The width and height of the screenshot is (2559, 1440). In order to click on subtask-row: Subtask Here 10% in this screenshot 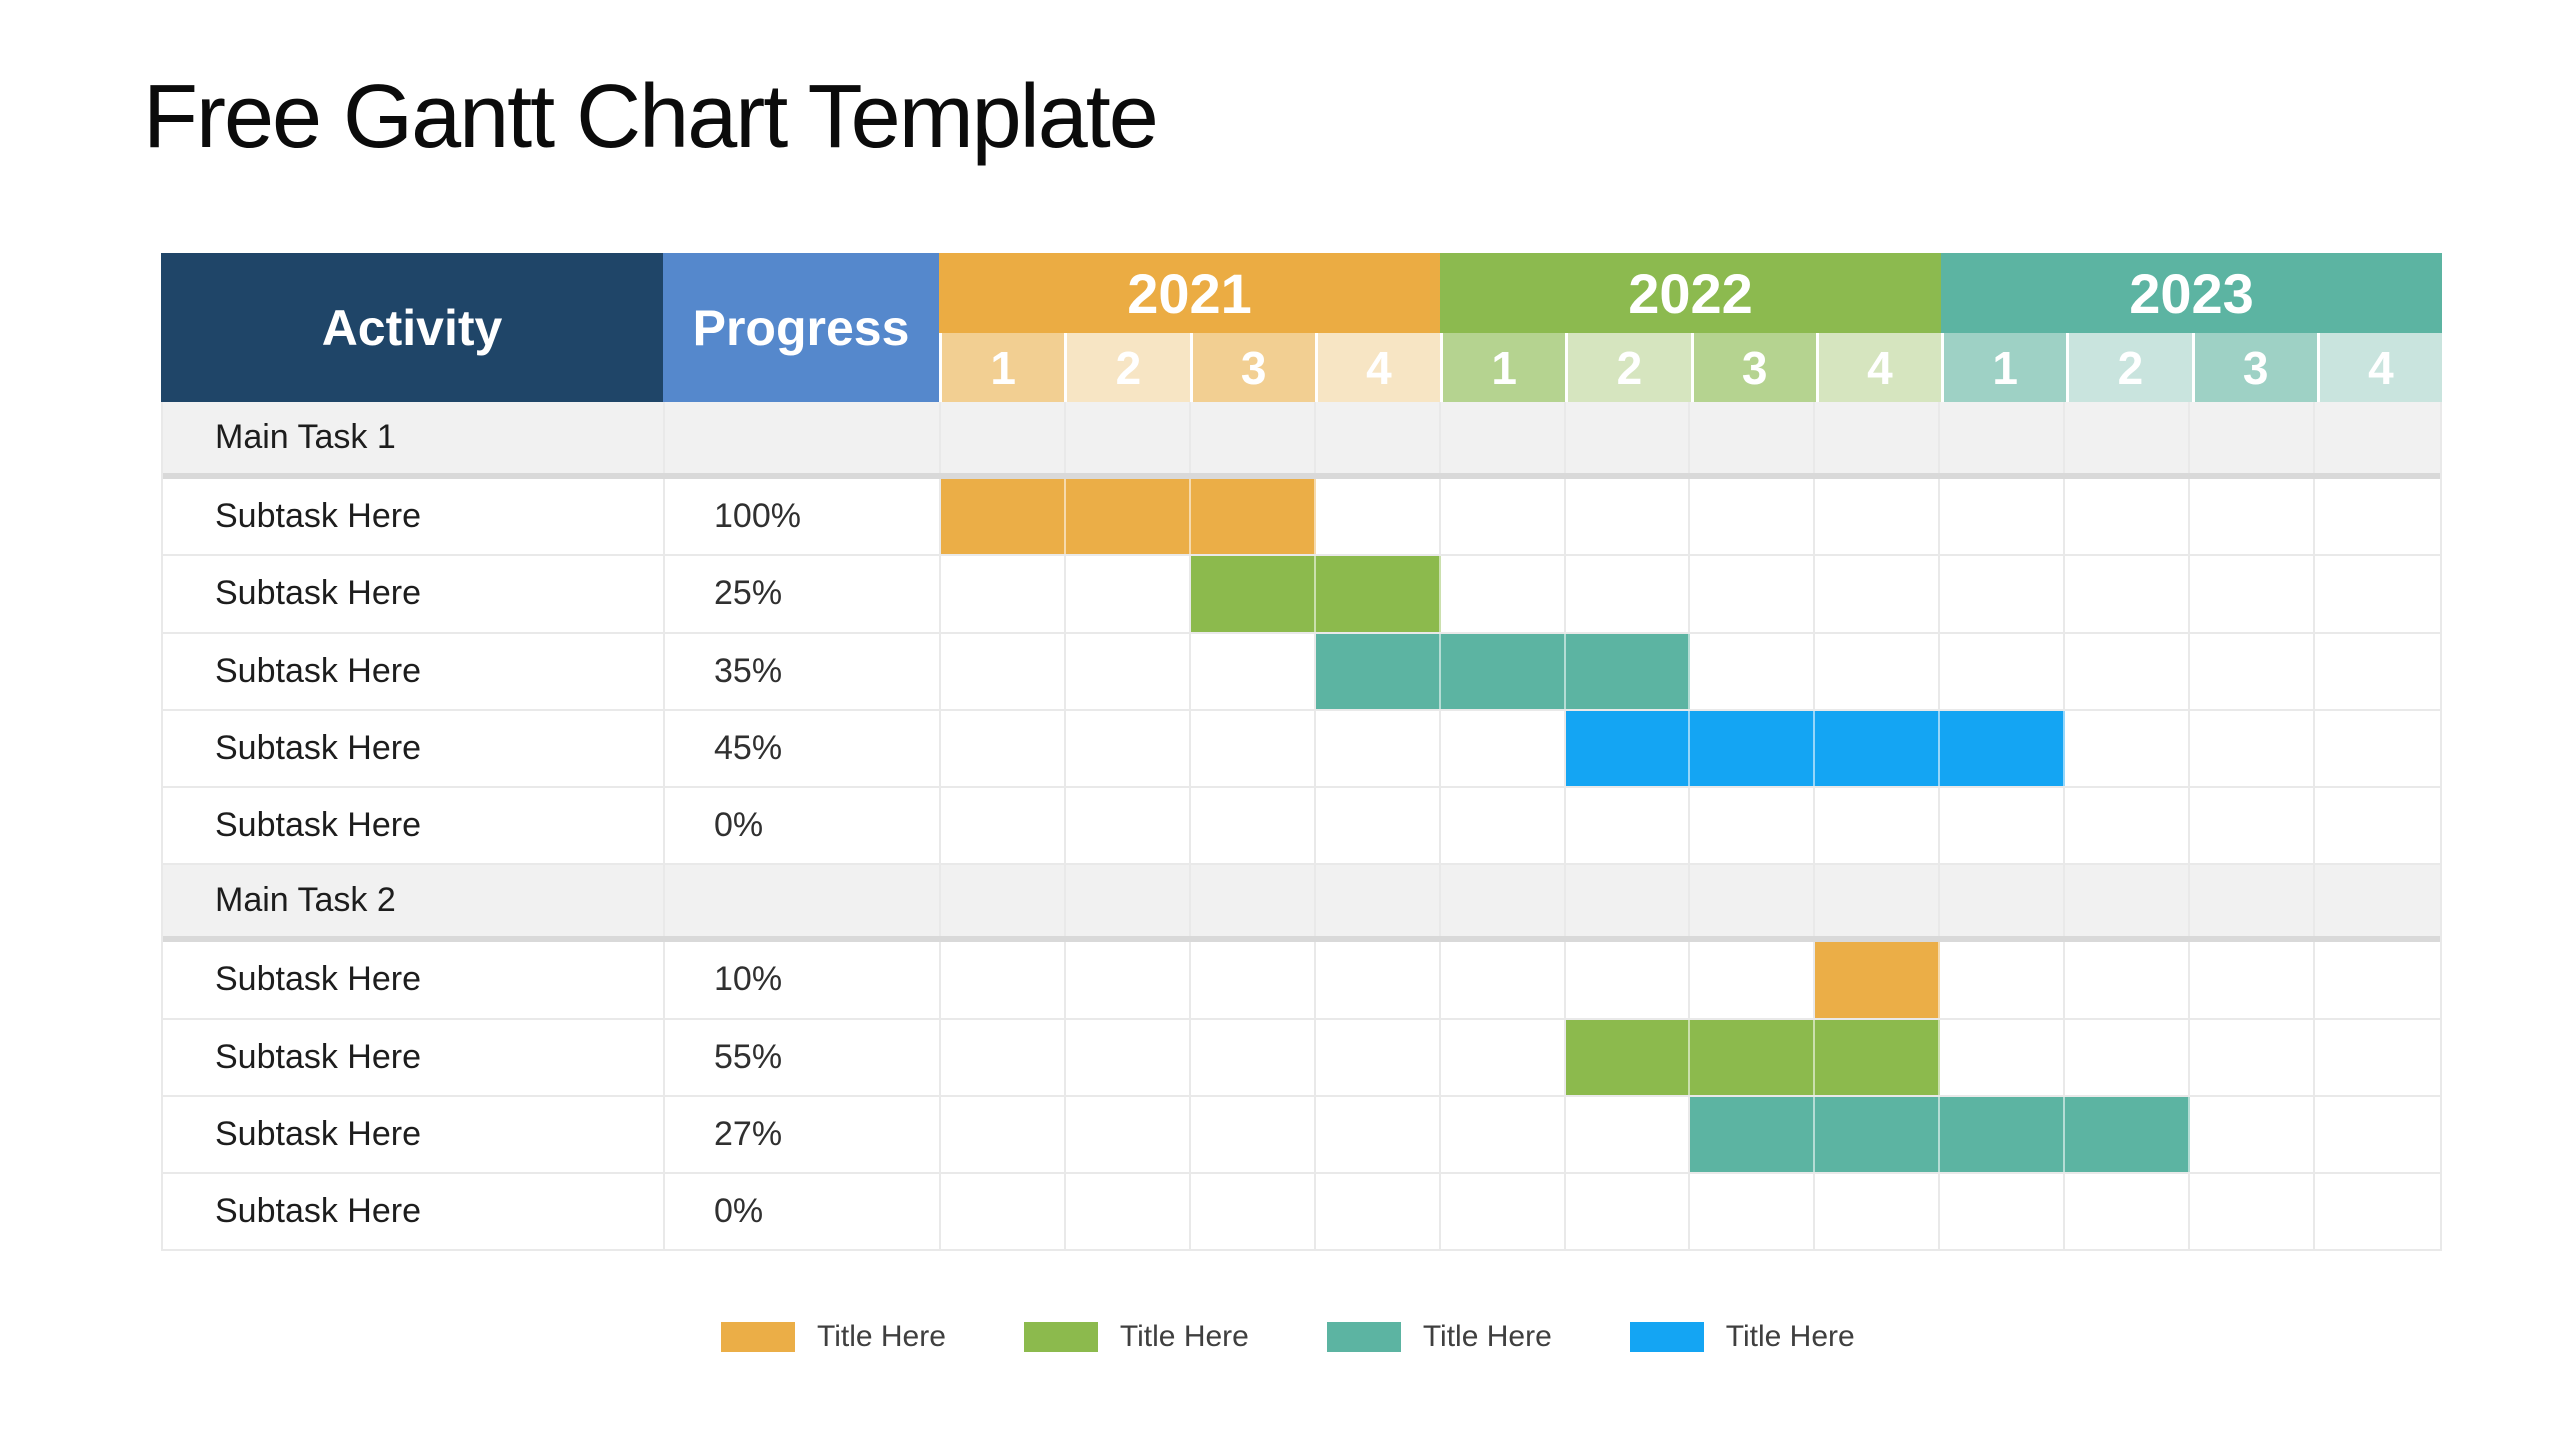, I will do `click(1301, 981)`.